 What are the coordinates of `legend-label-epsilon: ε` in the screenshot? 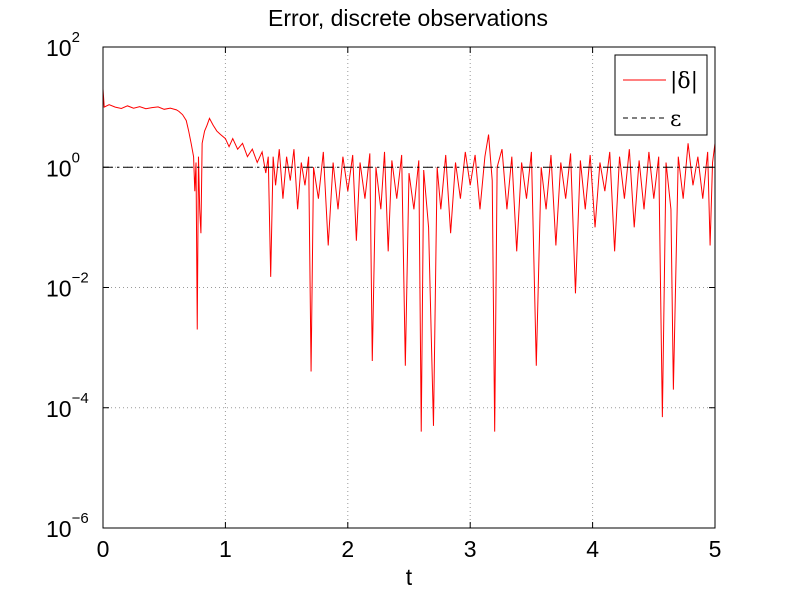 It's located at (675, 119).